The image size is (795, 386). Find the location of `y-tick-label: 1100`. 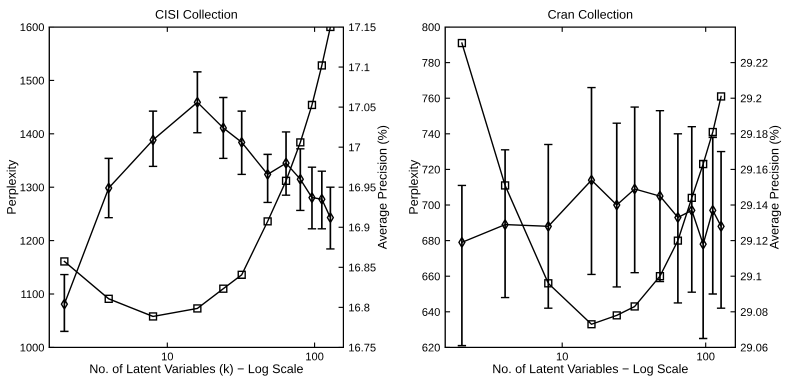

y-tick-label: 1100 is located at coordinates (32, 294).